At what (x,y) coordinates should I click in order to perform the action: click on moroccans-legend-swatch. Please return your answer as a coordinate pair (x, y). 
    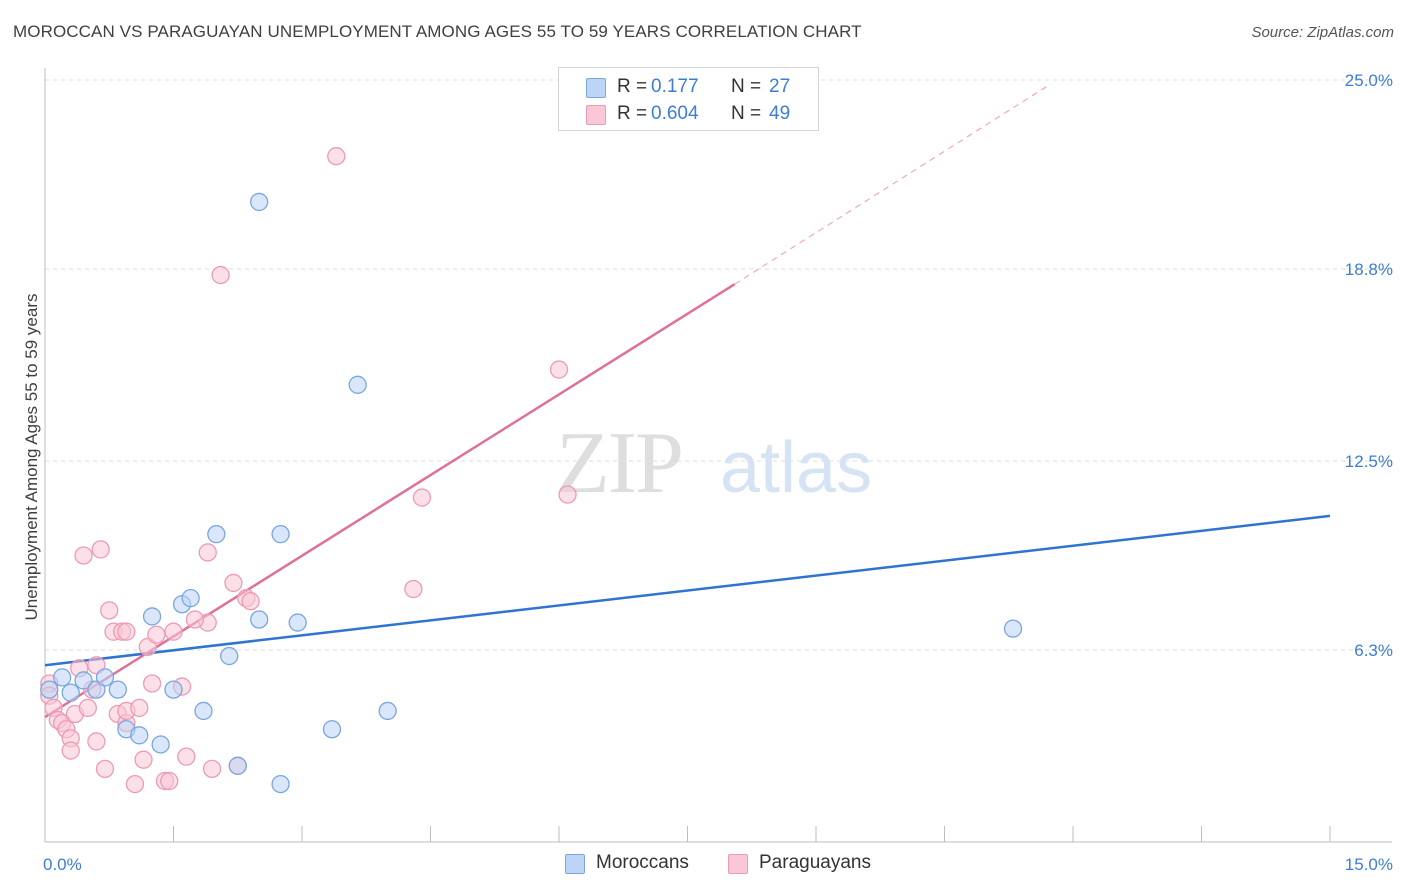
    Looking at the image, I should click on (575, 864).